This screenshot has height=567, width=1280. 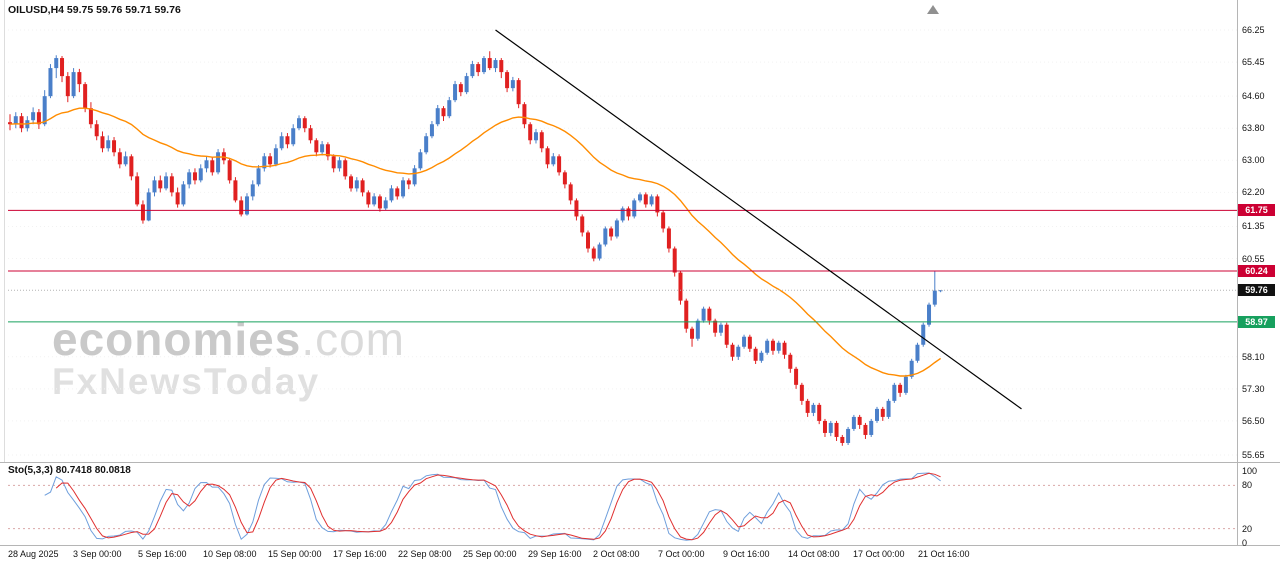 What do you see at coordinates (498, 506) in the screenshot?
I see `stochastic-d-line` at bounding box center [498, 506].